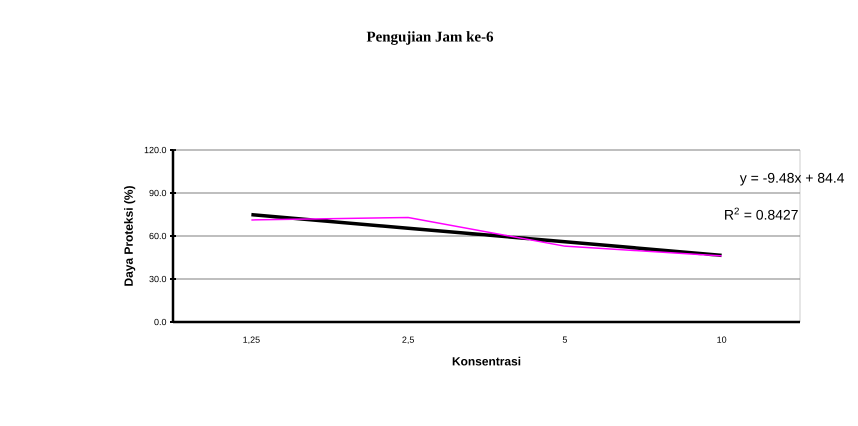 The height and width of the screenshot is (426, 858). What do you see at coordinates (408, 340) in the screenshot?
I see `x-tick-label: 2,5` at bounding box center [408, 340].